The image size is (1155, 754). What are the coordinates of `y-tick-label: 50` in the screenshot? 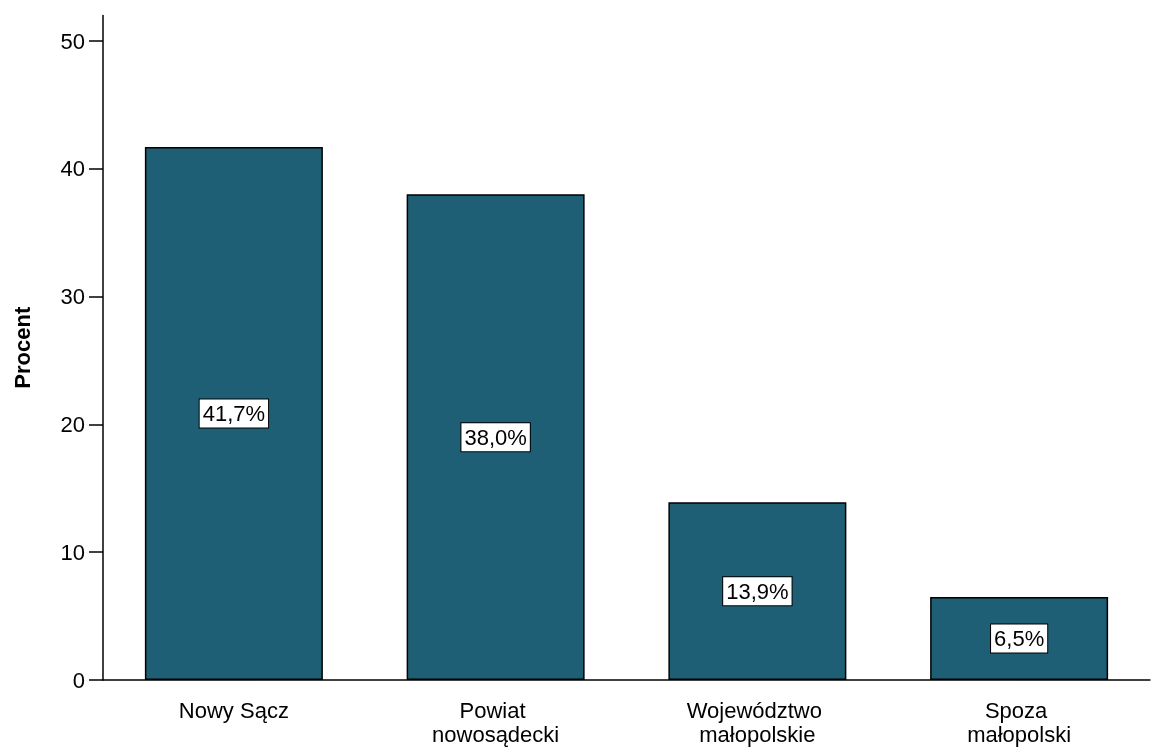 It's located at (72, 41).